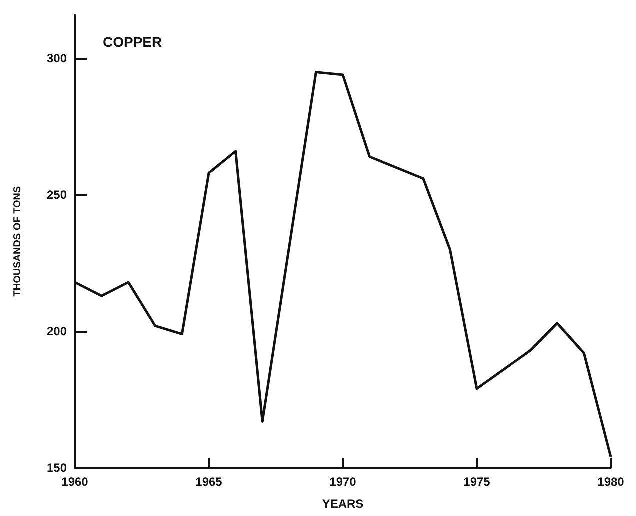  Describe the element at coordinates (57, 468) in the screenshot. I see `y-tick-label: 150` at that location.